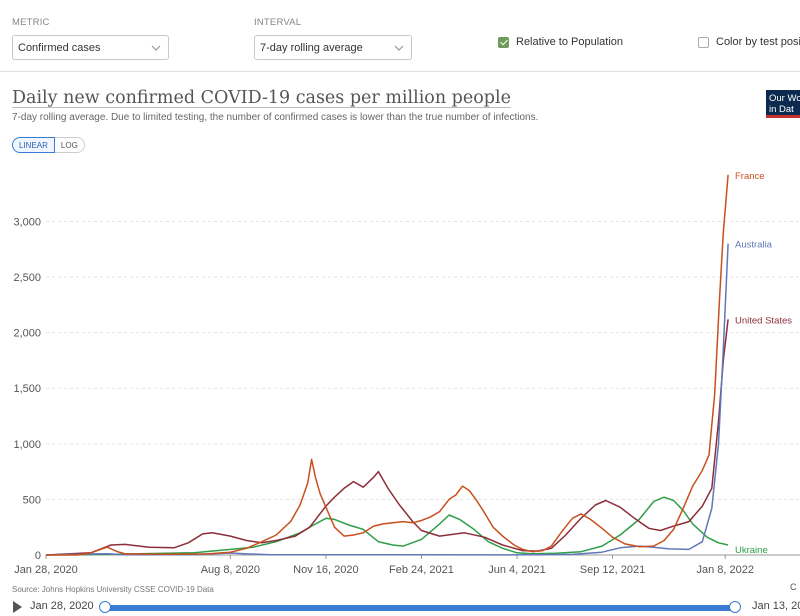 The width and height of the screenshot is (800, 616). I want to click on linear-scale-button: LINEAR, so click(33, 145).